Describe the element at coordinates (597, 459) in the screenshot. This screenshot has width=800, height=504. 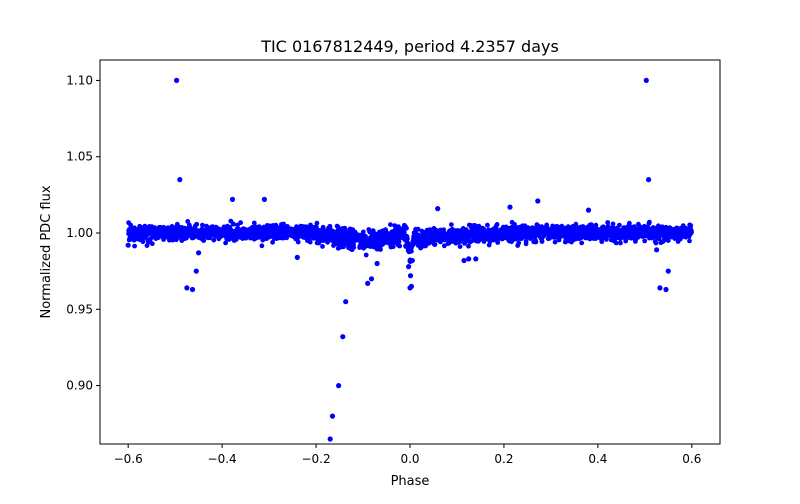
I see `x-tick-label: 0.4` at that location.